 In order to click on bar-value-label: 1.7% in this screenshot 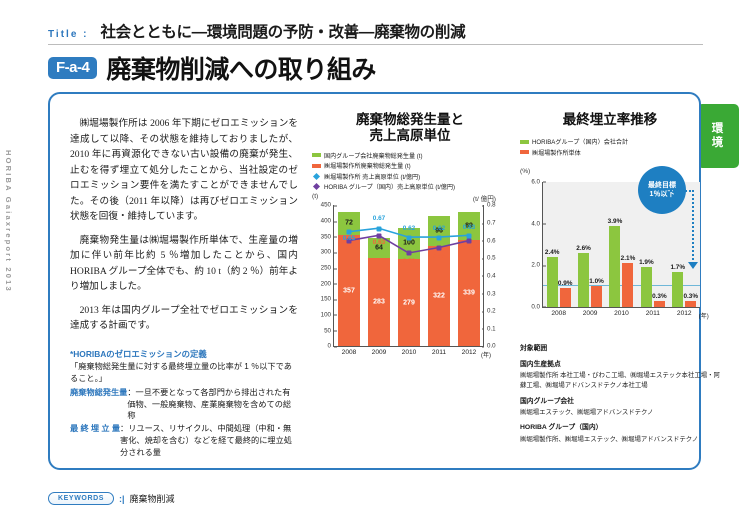, I will do `click(678, 267)`.